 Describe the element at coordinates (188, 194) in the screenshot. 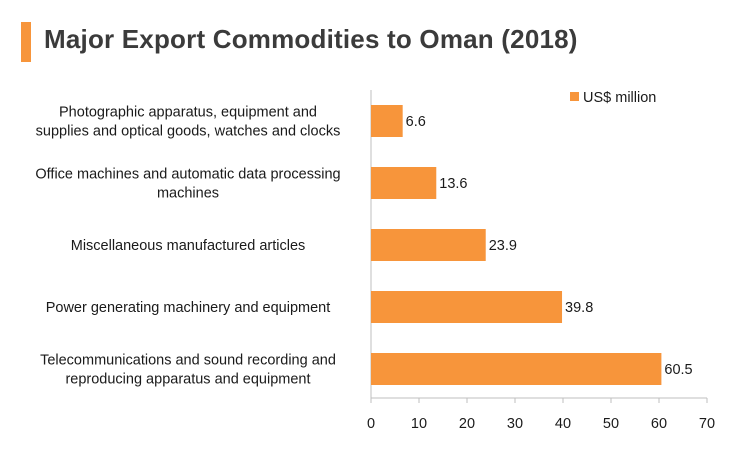

I see `category-label-line: machines` at that location.